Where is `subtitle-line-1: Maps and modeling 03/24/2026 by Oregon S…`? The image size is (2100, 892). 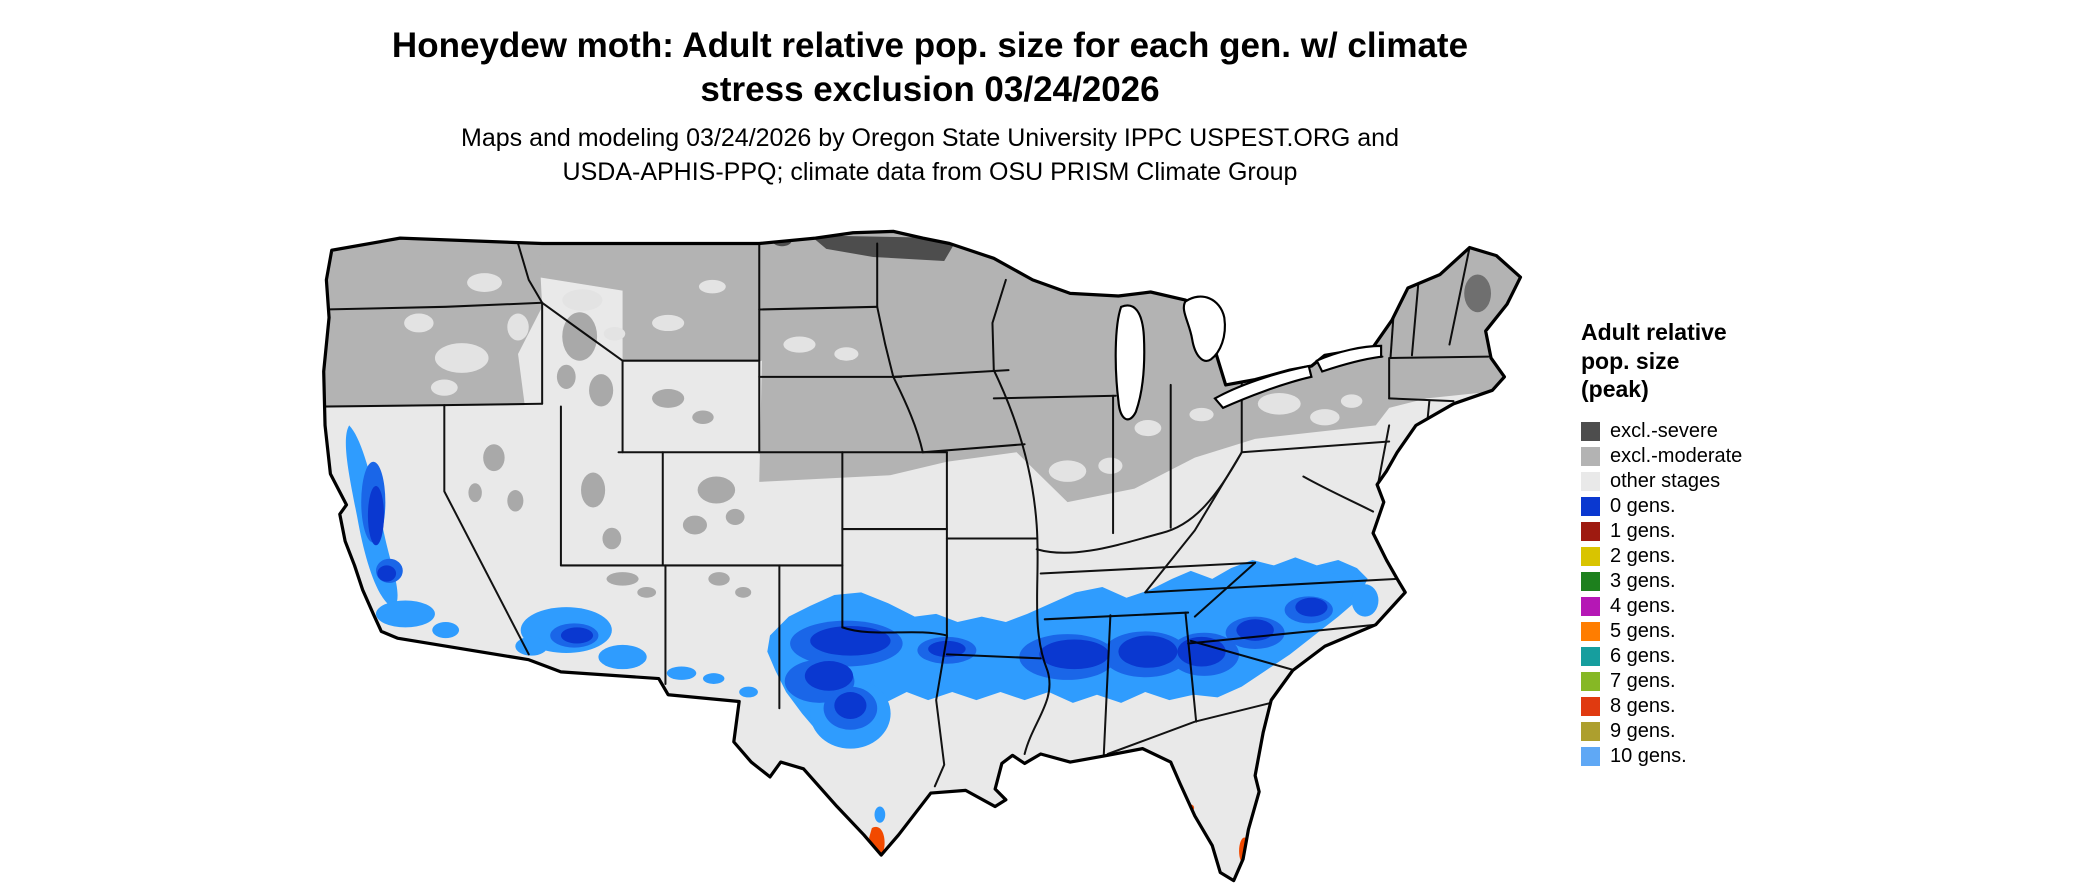
subtitle-line-1: Maps and modeling 03/24/2026 by Oregon S… is located at coordinates (930, 138).